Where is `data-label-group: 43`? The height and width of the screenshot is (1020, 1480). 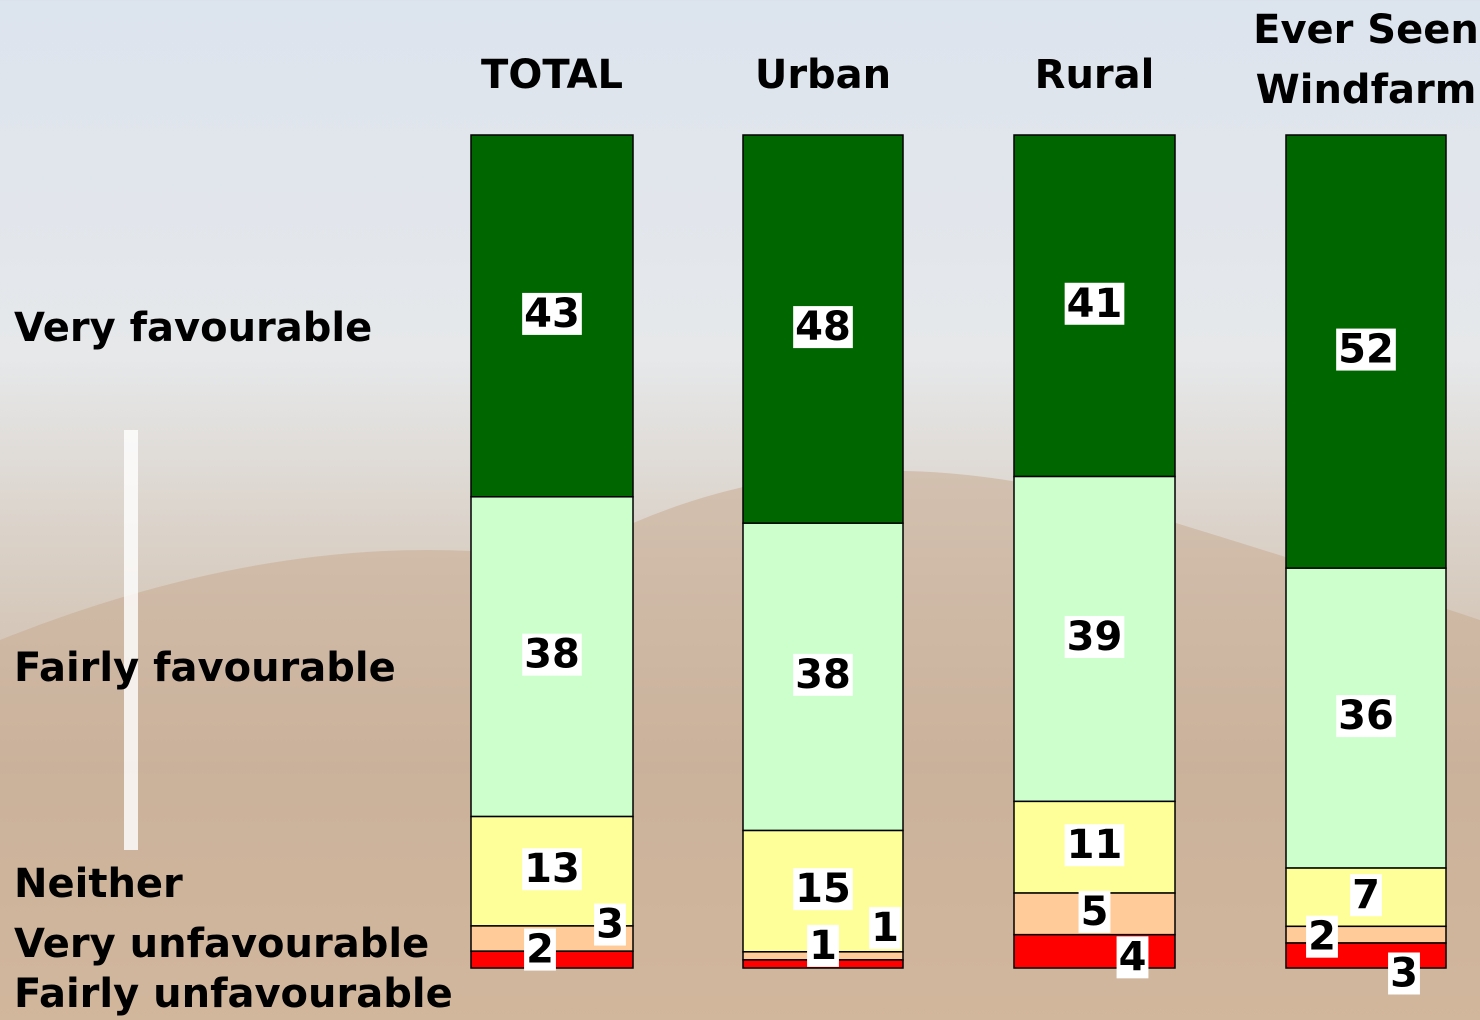 data-label-group: 43 is located at coordinates (552, 314).